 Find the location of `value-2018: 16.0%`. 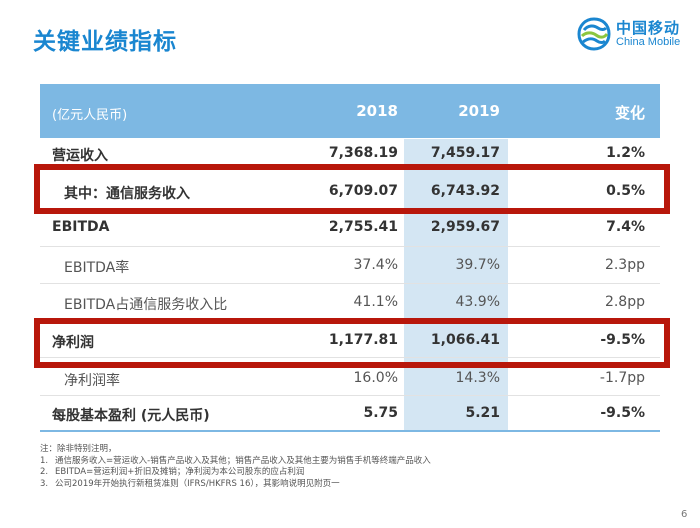

value-2018: 16.0% is located at coordinates (375, 378).